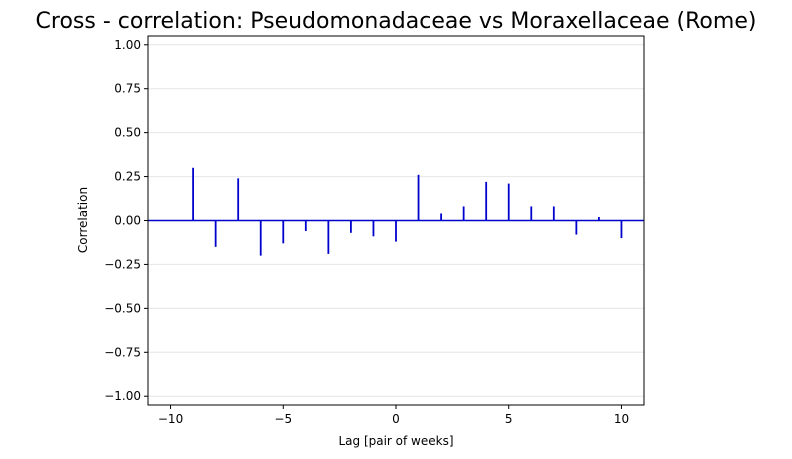  Describe the element at coordinates (122, 352) in the screenshot. I see `y-tick-label: −0.75` at that location.